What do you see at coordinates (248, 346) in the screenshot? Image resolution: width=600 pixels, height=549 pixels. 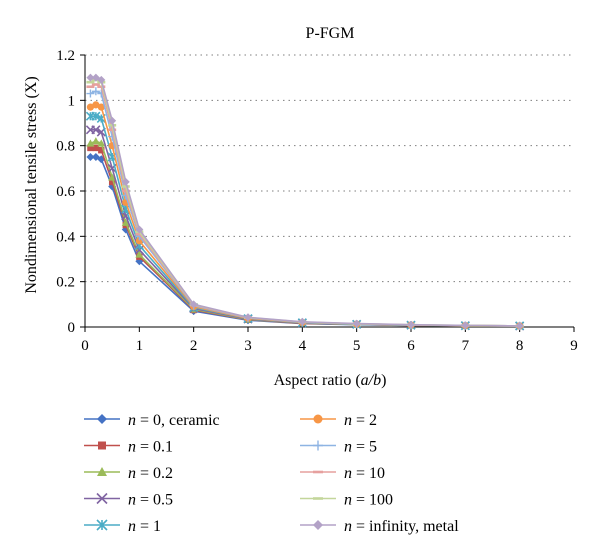 I see `x-tick-label-3: 3` at bounding box center [248, 346].